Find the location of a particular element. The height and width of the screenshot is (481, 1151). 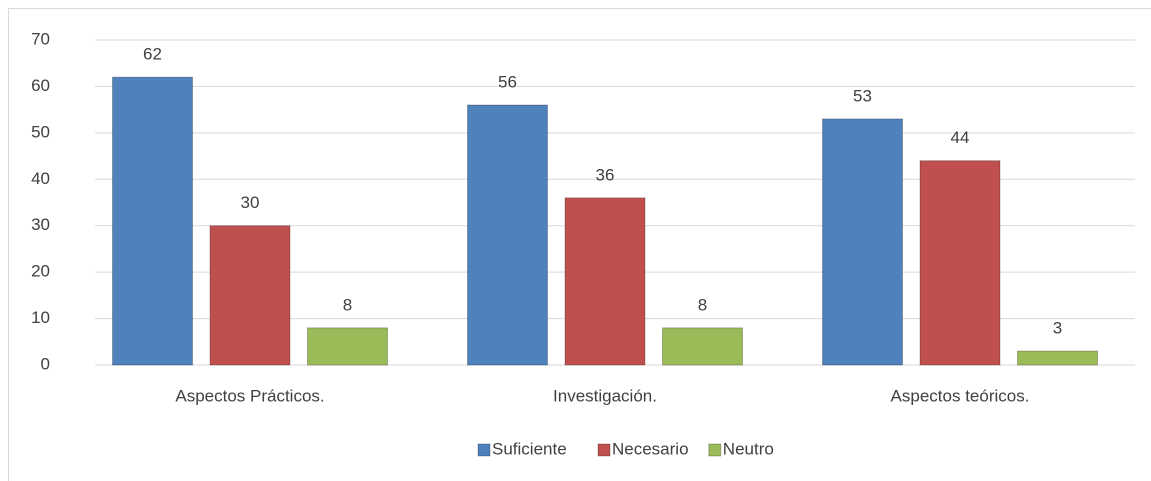

y-tick-label: 60 is located at coordinates (40, 85).